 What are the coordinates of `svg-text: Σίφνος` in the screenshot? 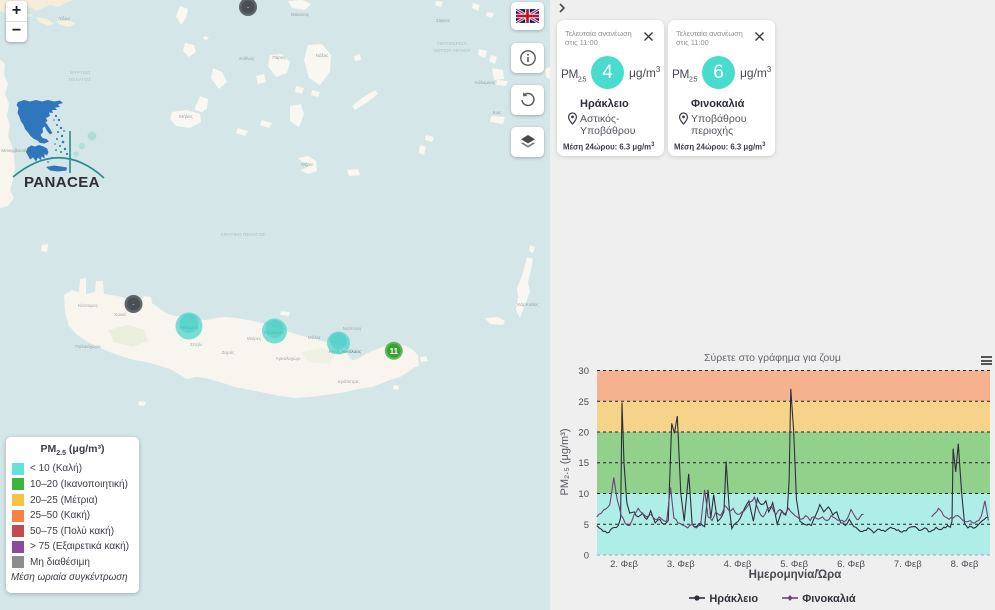 It's located at (443, 20).